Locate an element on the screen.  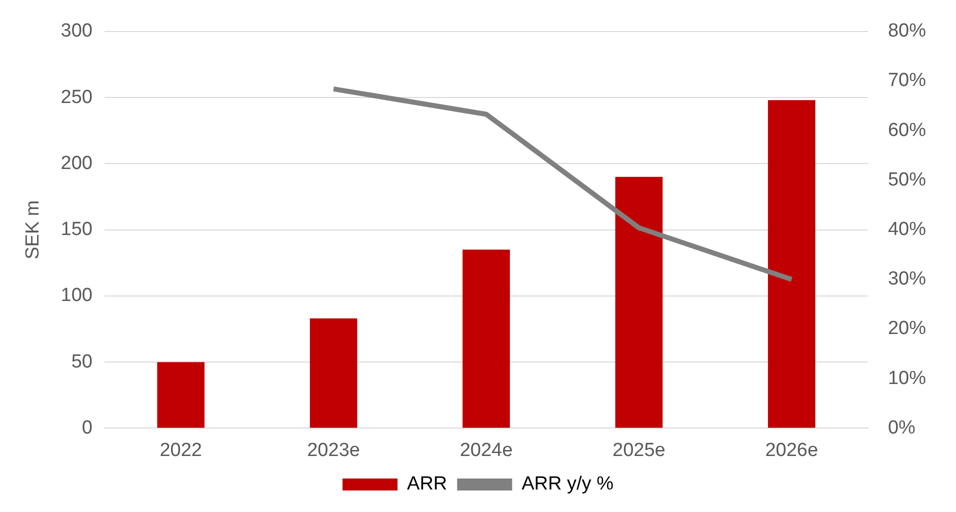
y-tick-label: 150 is located at coordinates (76, 229).